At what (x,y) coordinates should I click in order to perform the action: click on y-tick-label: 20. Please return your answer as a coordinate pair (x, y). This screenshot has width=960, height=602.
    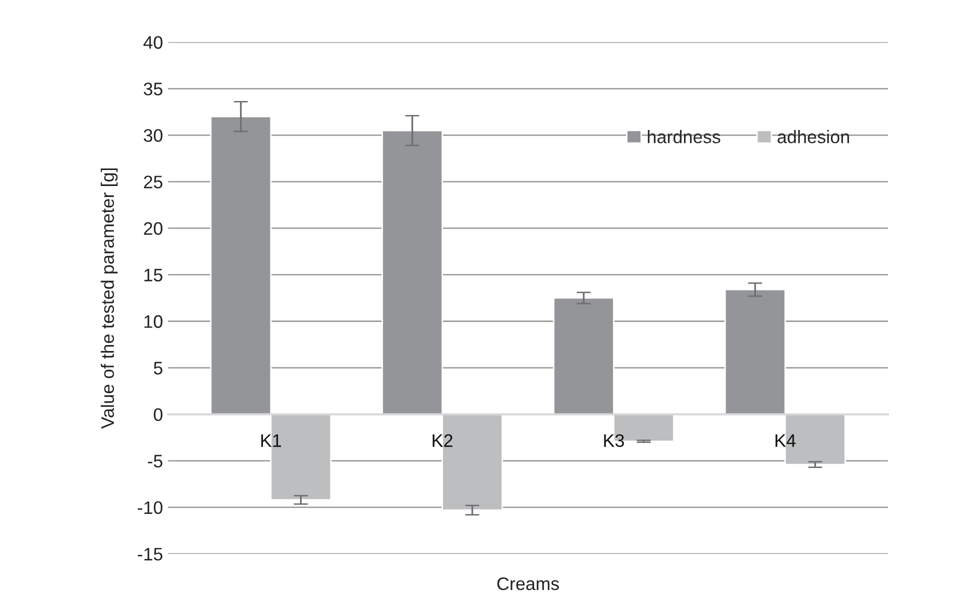
    Looking at the image, I should click on (153, 228).